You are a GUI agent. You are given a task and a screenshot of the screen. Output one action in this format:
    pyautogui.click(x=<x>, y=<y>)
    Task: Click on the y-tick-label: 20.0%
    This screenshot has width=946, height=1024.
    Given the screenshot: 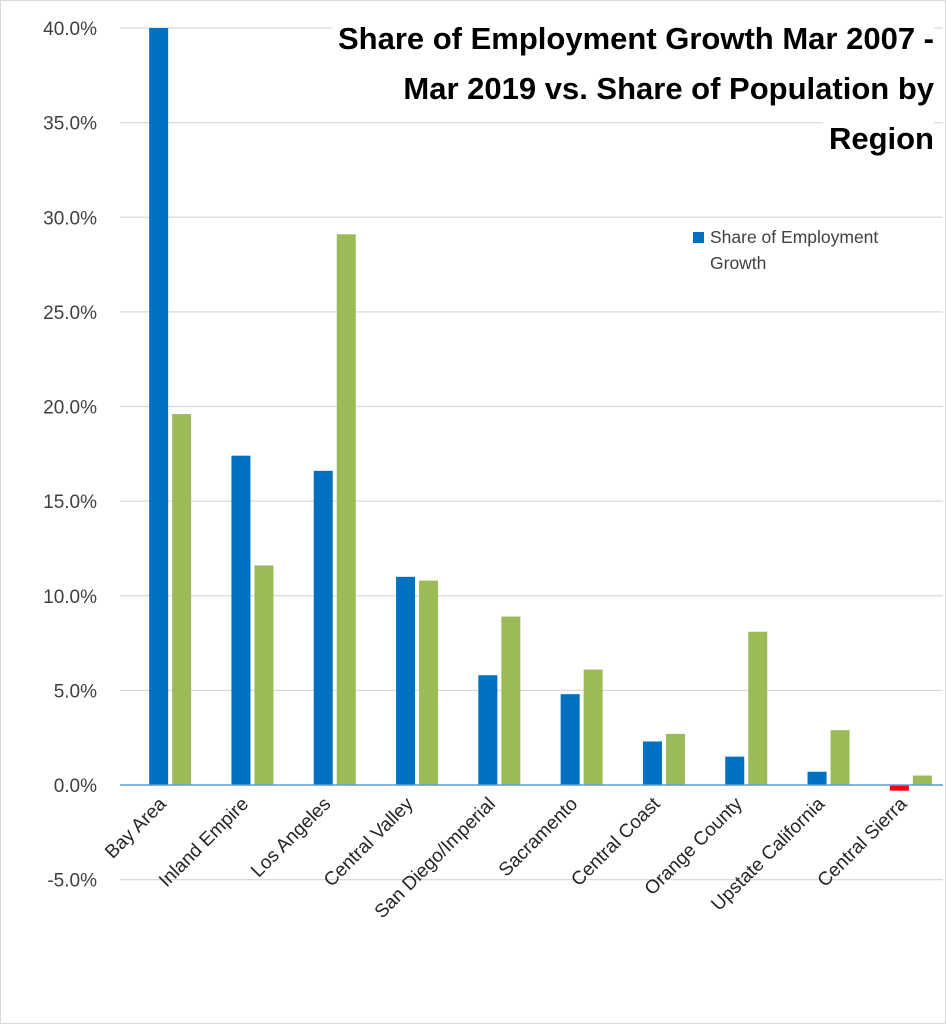 What is the action you would take?
    pyautogui.click(x=70, y=408)
    